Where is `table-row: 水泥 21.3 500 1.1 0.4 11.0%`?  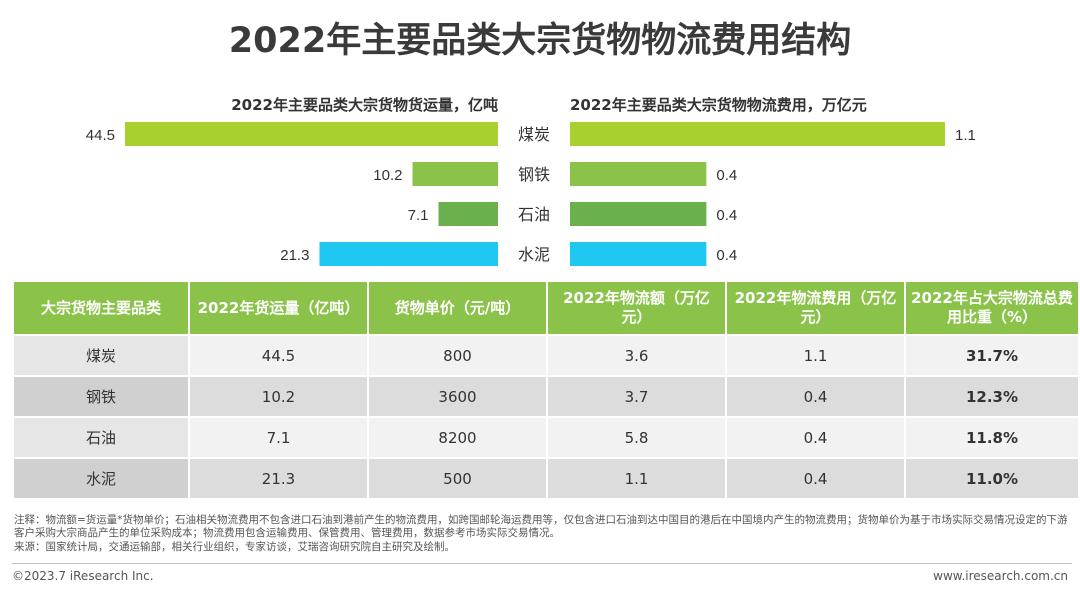
table-row: 水泥 21.3 500 1.1 0.4 11.0% is located at coordinates (546, 478).